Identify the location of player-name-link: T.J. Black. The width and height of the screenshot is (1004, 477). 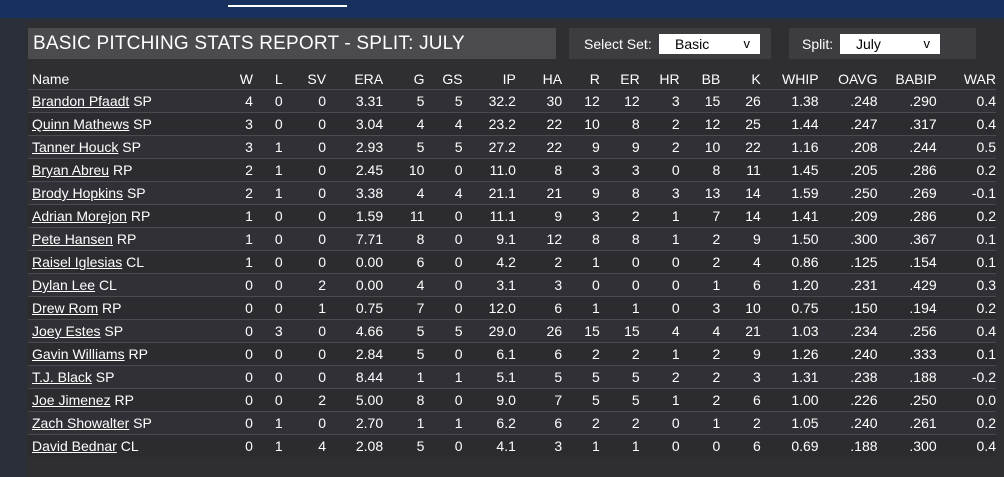
(62, 377).